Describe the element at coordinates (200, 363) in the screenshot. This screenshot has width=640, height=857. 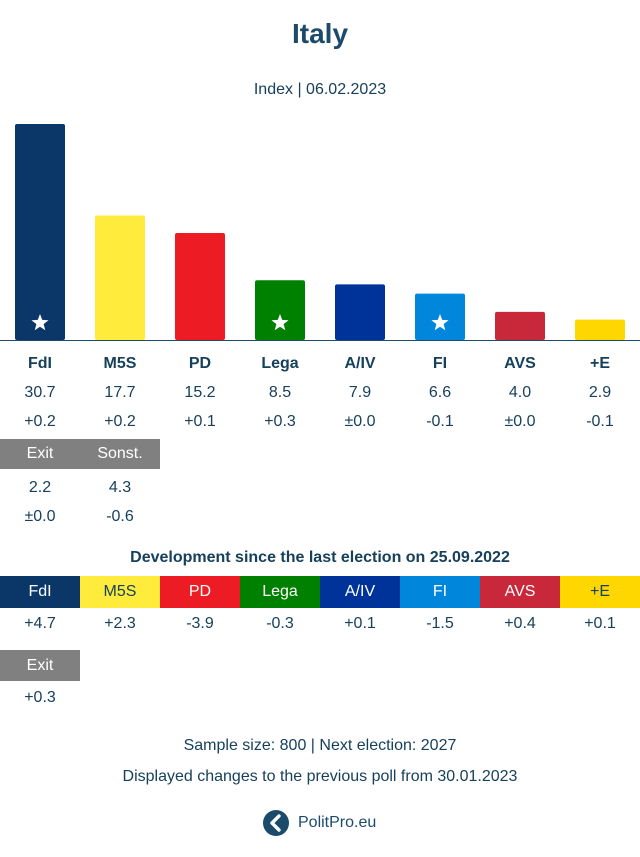
I see `party-label: PD` at that location.